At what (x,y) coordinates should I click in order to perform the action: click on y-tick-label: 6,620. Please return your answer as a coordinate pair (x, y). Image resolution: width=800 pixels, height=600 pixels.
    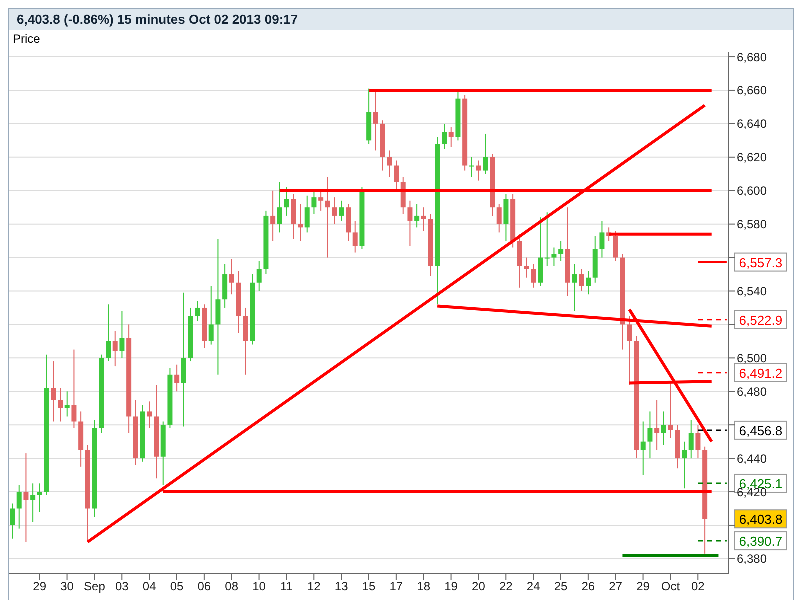
    Looking at the image, I should click on (752, 157).